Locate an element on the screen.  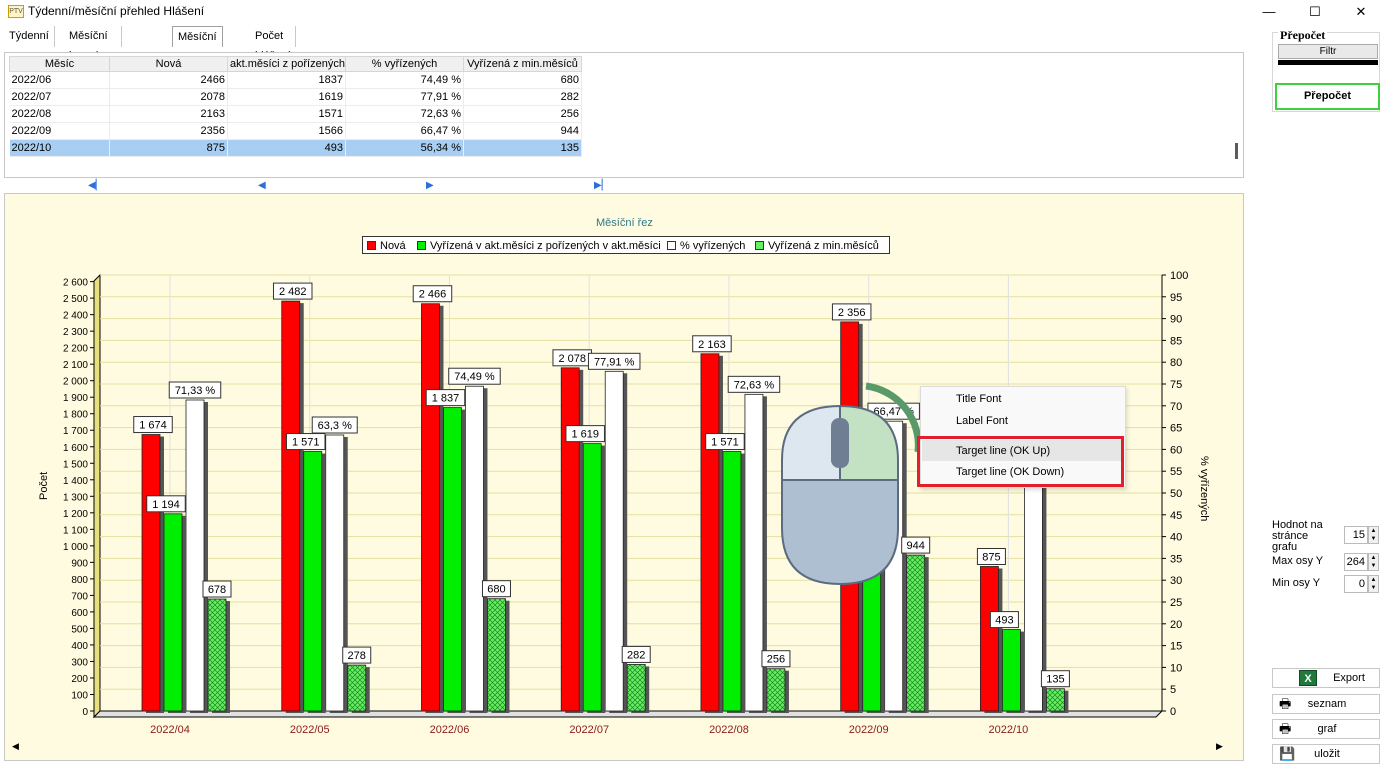
ulozit-button: 💾 uložit is located at coordinates (1326, 754).